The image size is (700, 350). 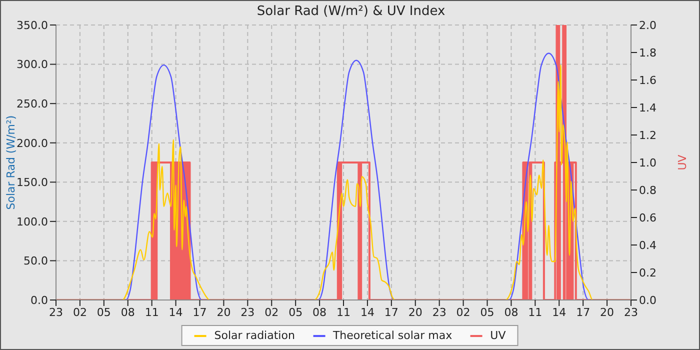 What do you see at coordinates (32, 25) in the screenshot?
I see `y-tick-label: 350.0` at bounding box center [32, 25].